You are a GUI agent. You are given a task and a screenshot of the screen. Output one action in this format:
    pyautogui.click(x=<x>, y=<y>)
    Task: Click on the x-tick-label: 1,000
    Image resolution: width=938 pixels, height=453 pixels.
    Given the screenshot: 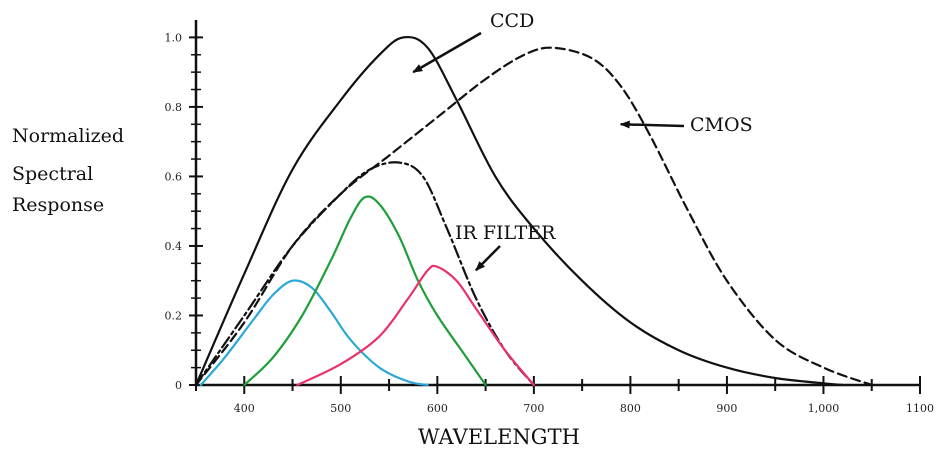 What is the action you would take?
    pyautogui.click(x=824, y=408)
    